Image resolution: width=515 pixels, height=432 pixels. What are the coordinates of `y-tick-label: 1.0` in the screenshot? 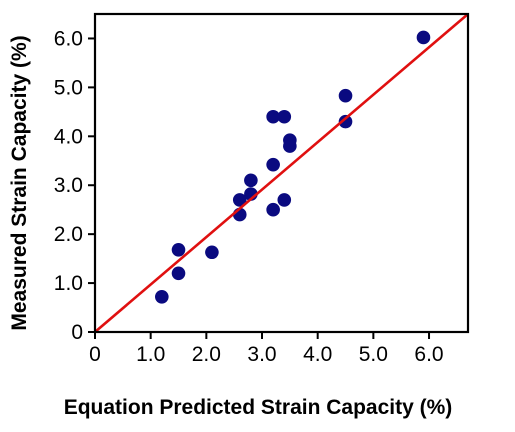 It's located at (68, 283).